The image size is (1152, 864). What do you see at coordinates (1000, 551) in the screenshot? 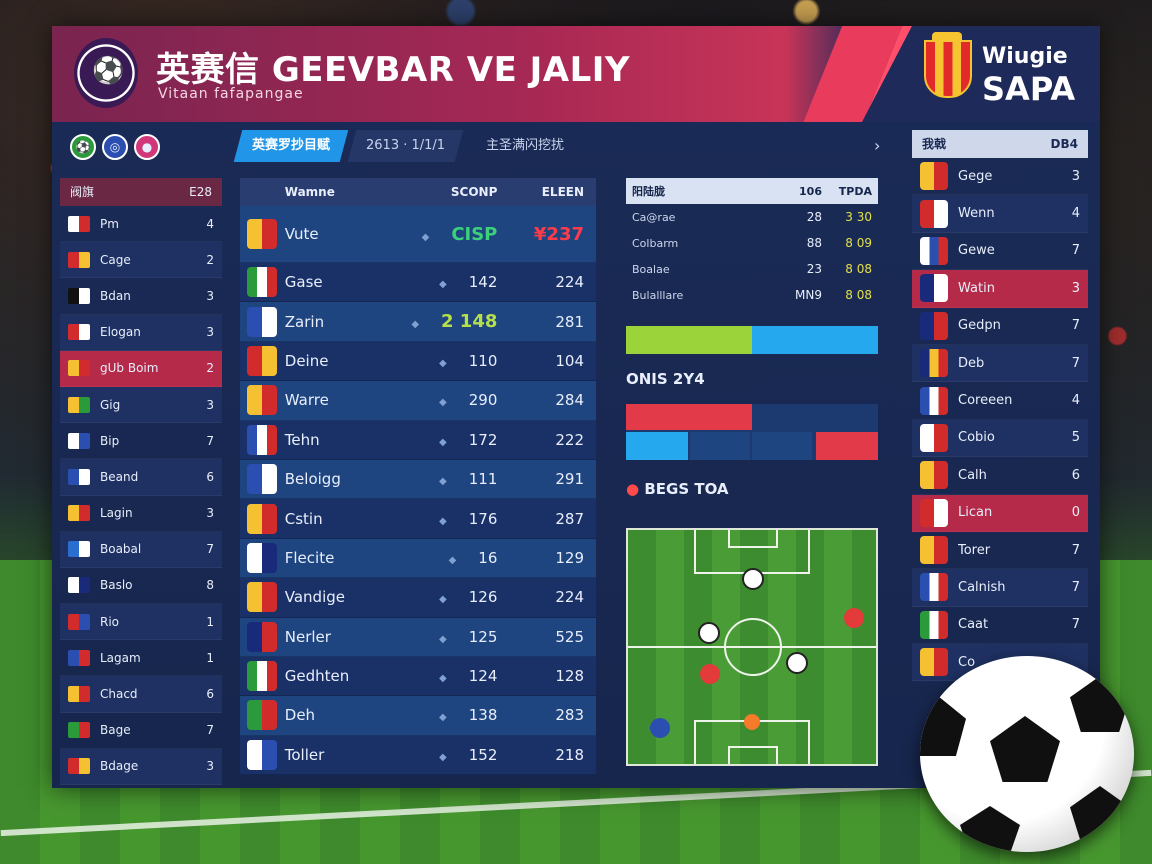
I see `right-list-row: Torer 7` at bounding box center [1000, 551].